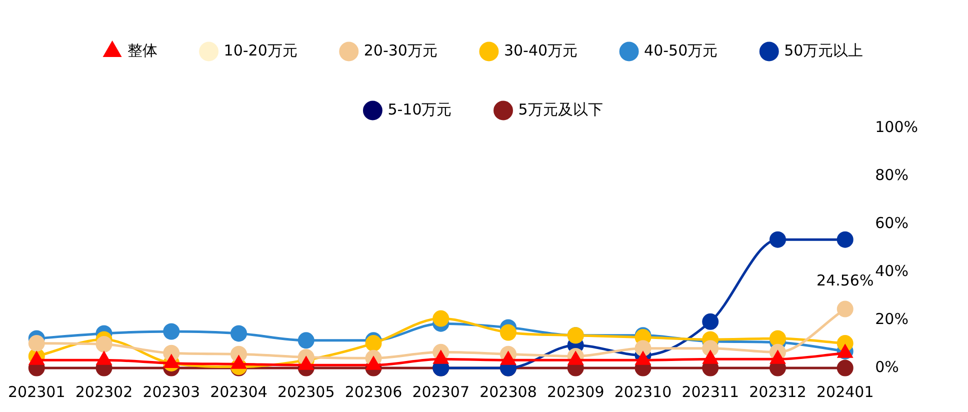 This screenshot has height=412, width=968. I want to click on y-tick-label: 20%, so click(891, 319).